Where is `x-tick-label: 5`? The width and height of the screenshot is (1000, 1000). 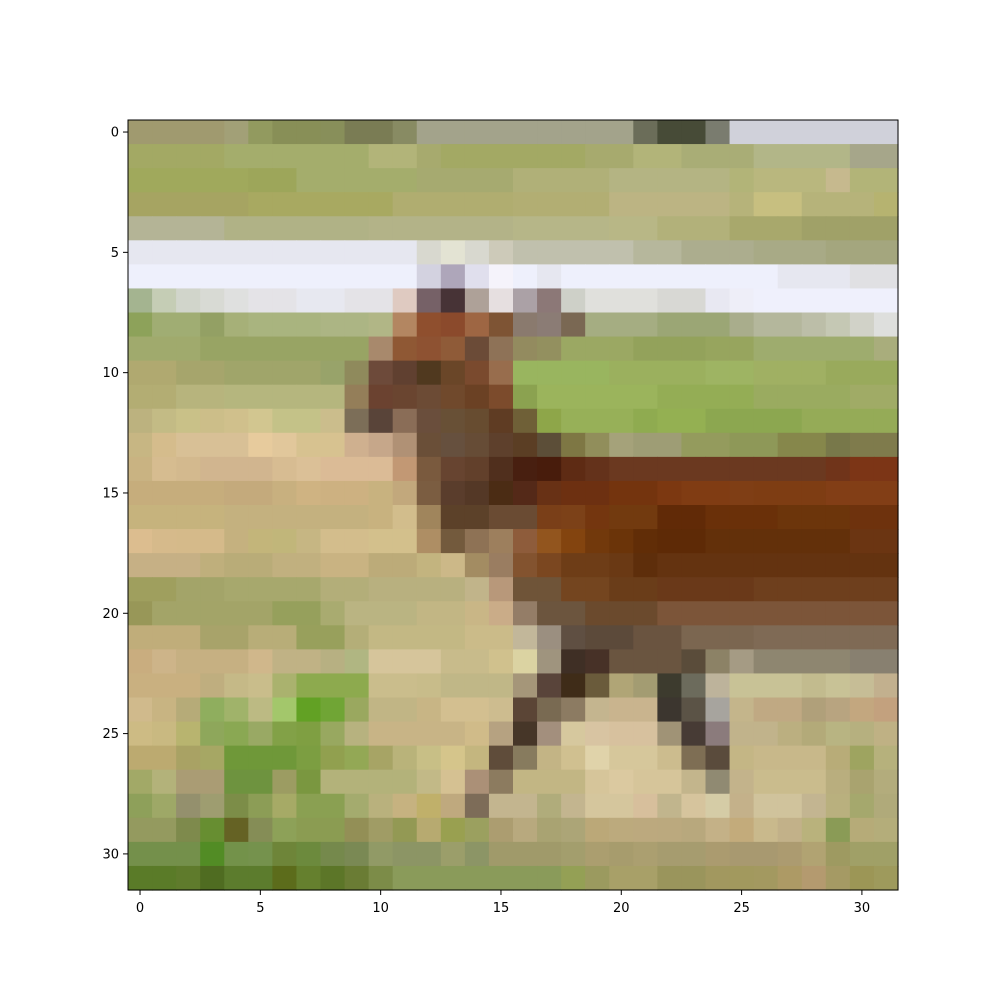
x-tick-label: 5 is located at coordinates (260, 908).